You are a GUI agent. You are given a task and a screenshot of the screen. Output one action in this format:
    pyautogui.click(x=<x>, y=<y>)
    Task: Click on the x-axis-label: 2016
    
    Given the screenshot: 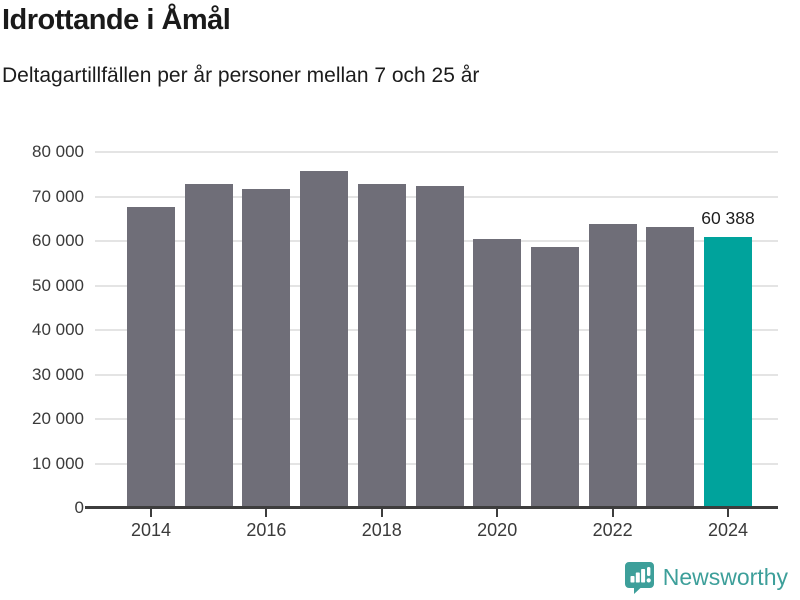 What is the action you would take?
    pyautogui.click(x=266, y=530)
    